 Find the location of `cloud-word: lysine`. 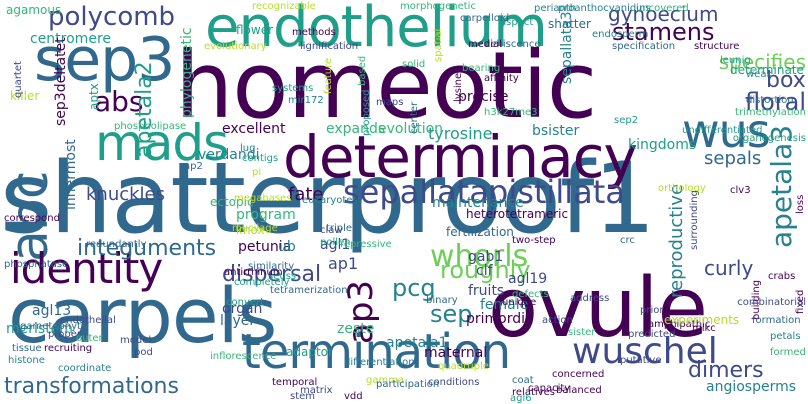

cloud-word: lysine is located at coordinates (459, 87).